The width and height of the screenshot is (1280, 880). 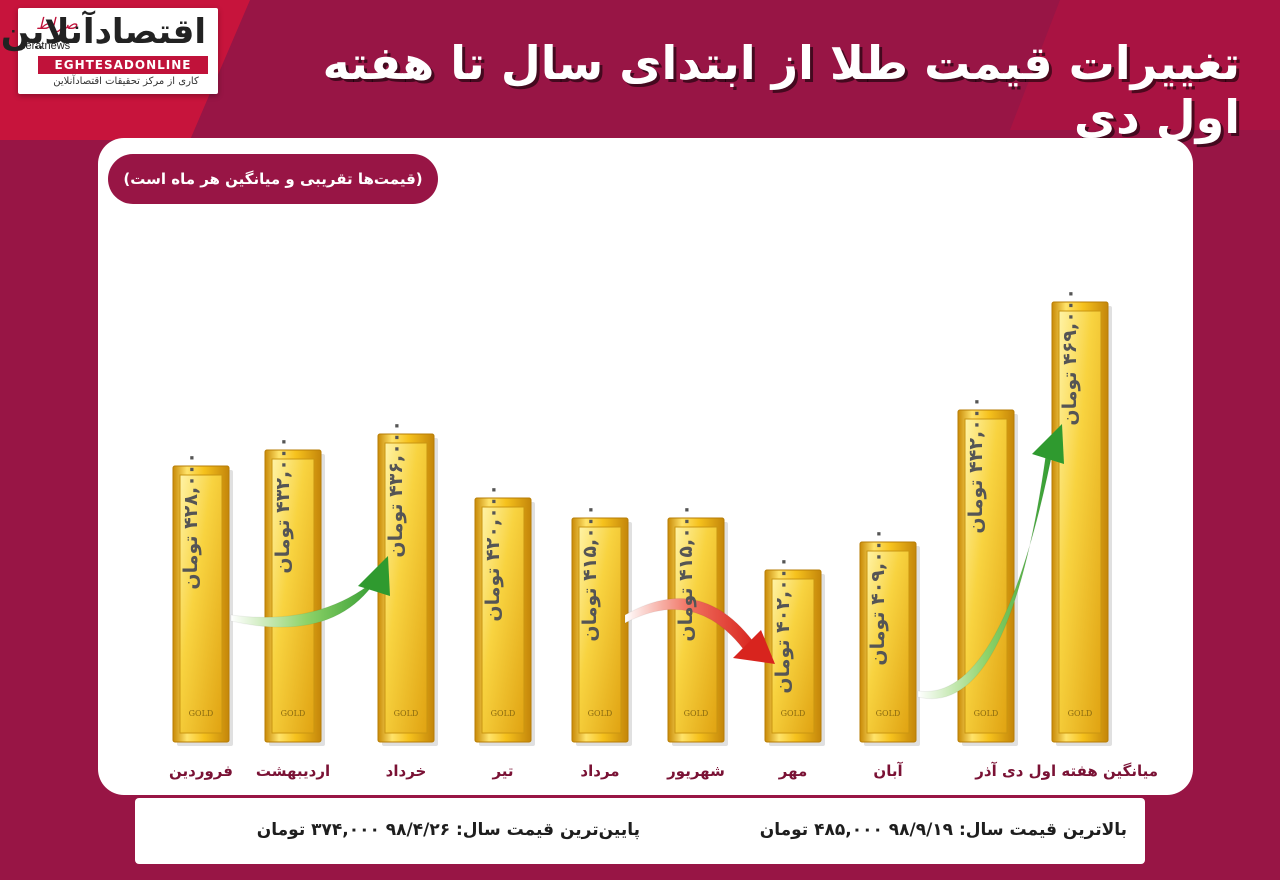 What do you see at coordinates (201, 771) in the screenshot?
I see `category-label: فروردین` at bounding box center [201, 771].